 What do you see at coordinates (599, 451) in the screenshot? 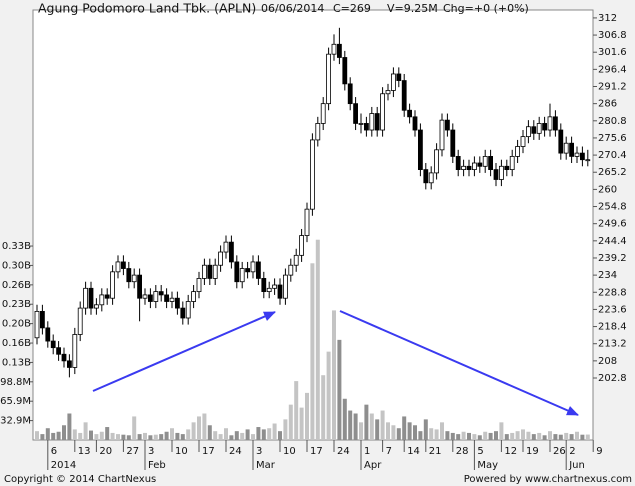
I see `x-tick-label: 9` at bounding box center [599, 451].